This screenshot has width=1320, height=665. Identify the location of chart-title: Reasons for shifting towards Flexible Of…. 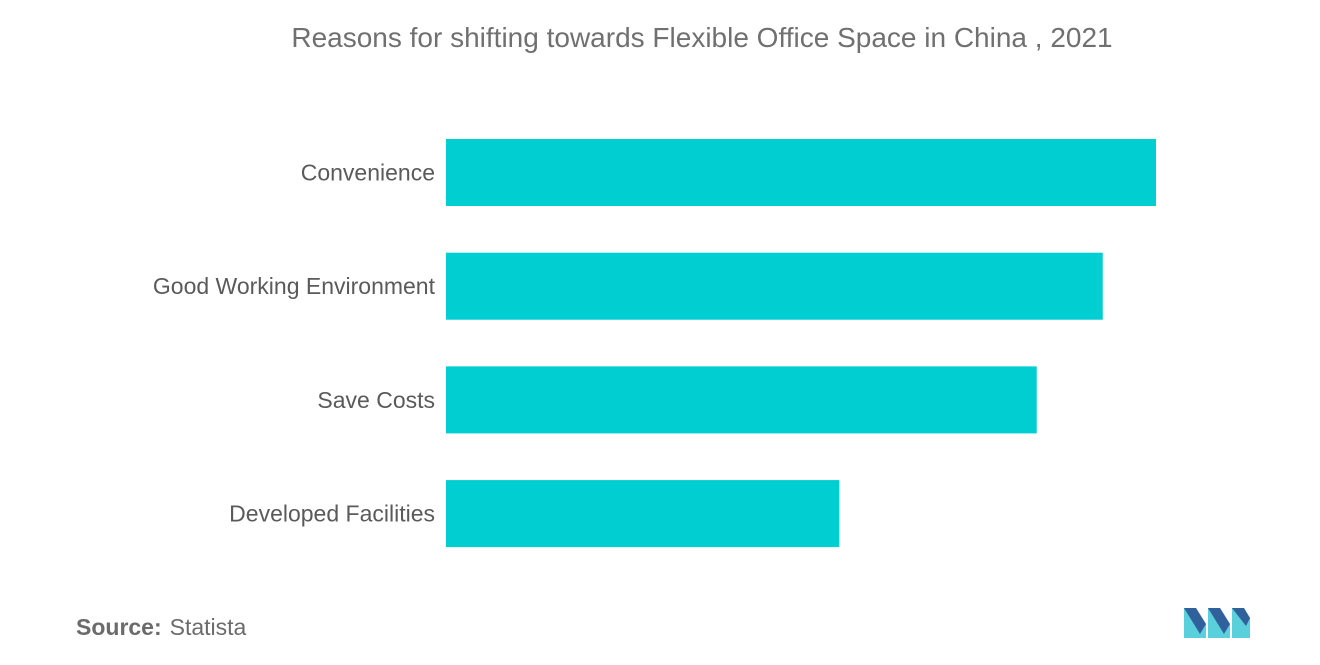
(702, 37).